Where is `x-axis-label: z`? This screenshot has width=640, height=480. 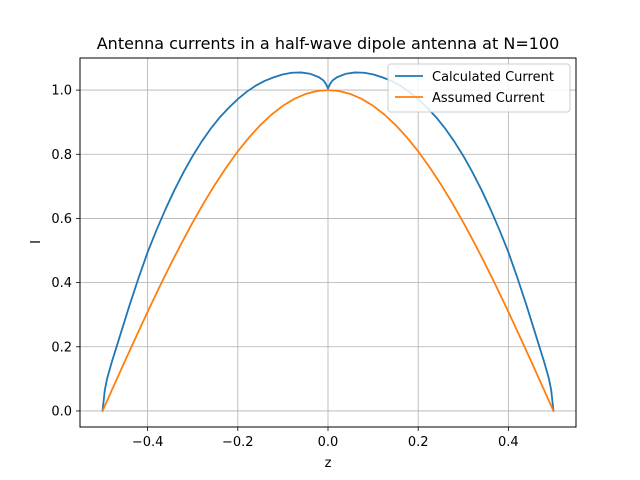
x-axis-label: z is located at coordinates (328, 463).